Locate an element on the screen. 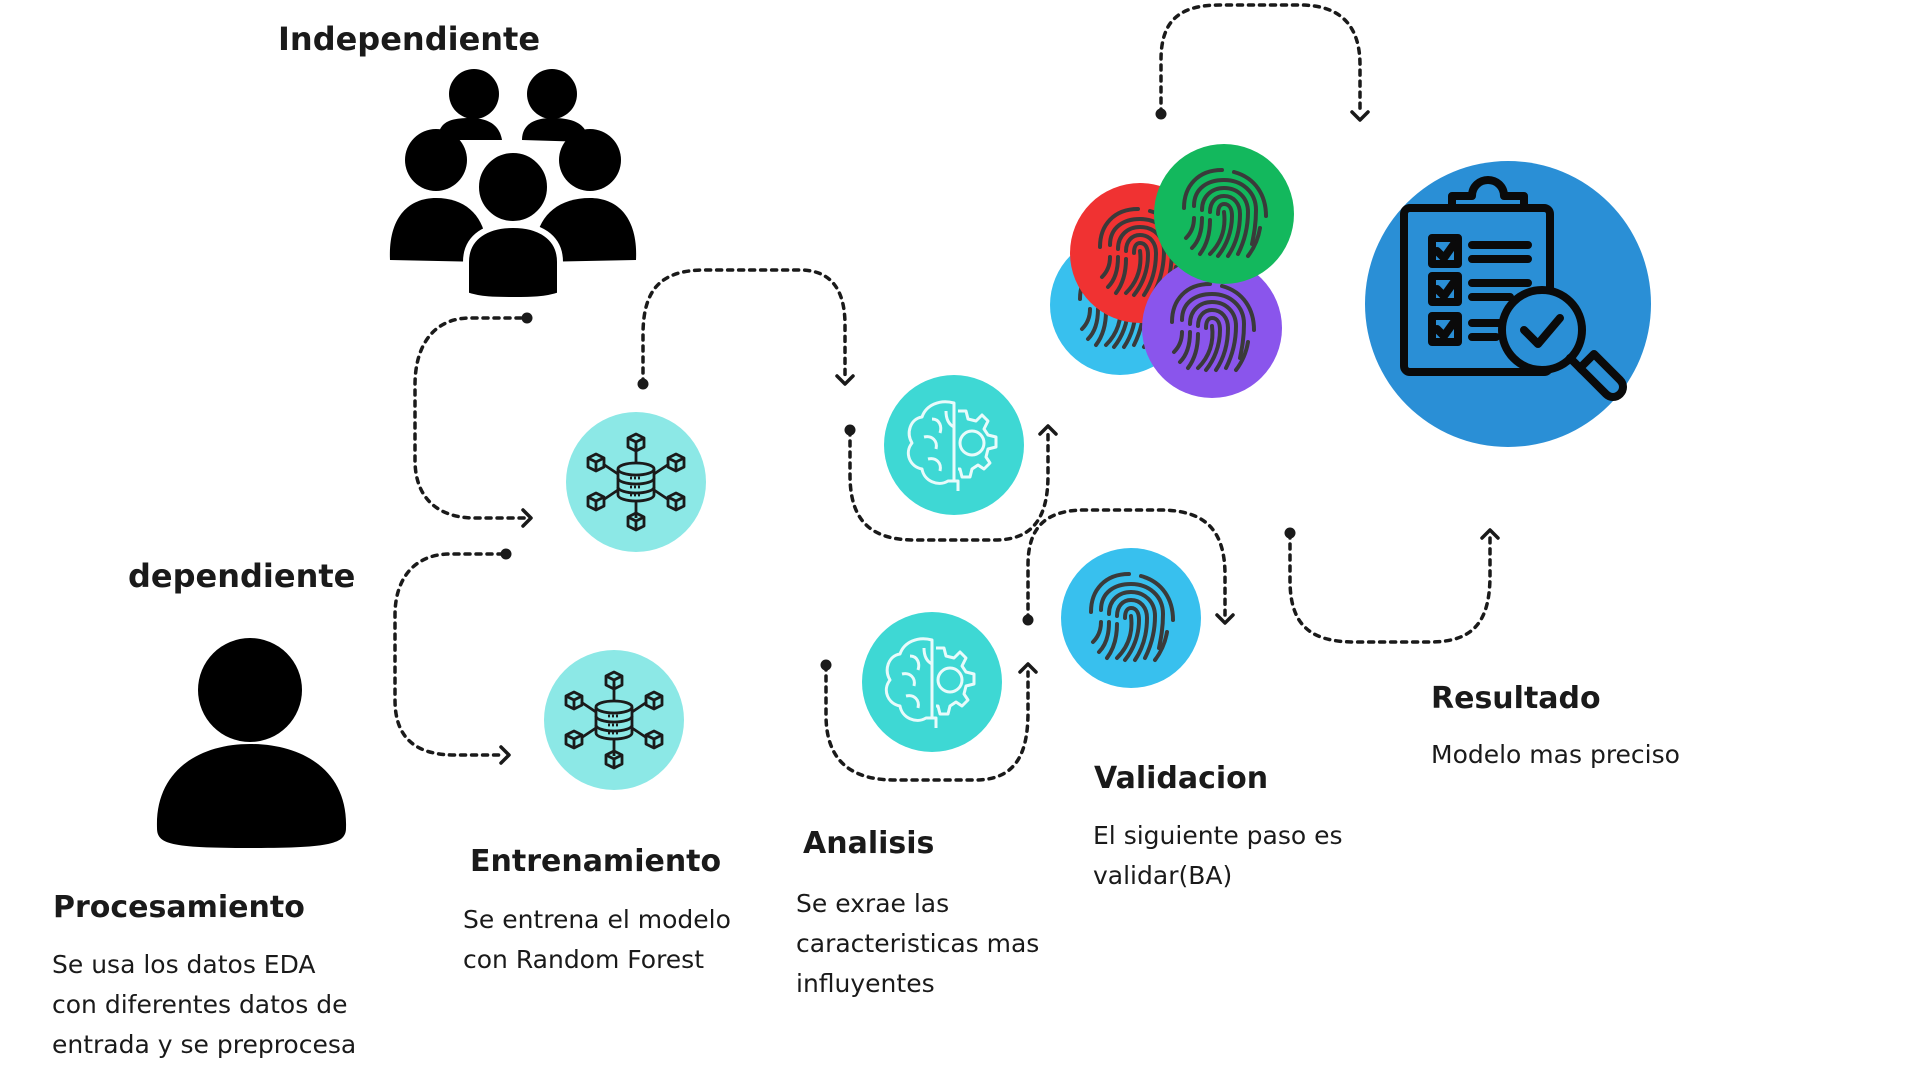 The image size is (1920, 1084). person-icon is located at coordinates (251, 743).